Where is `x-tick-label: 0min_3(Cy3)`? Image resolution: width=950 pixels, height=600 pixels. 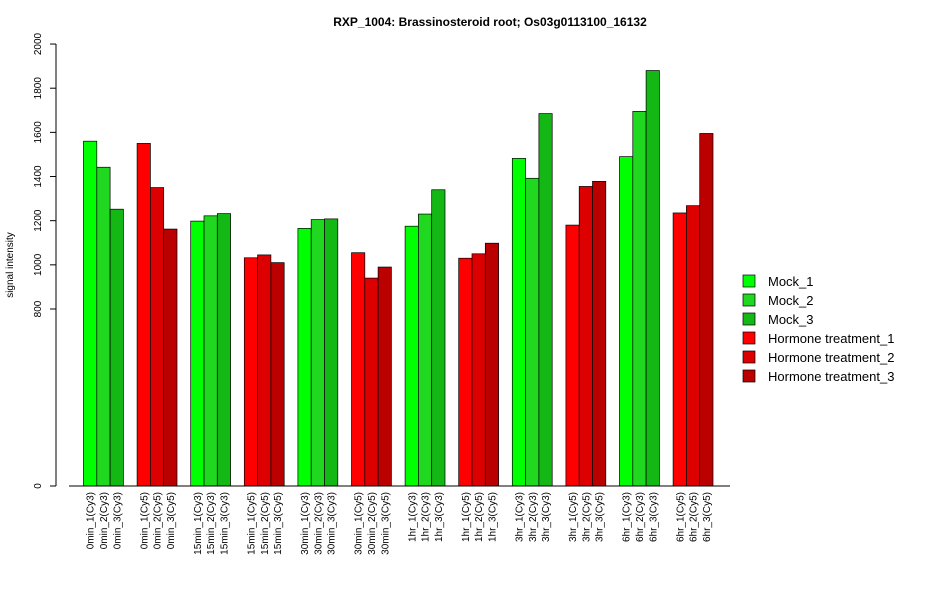 x-tick-label: 0min_3(Cy3) is located at coordinates (117, 520).